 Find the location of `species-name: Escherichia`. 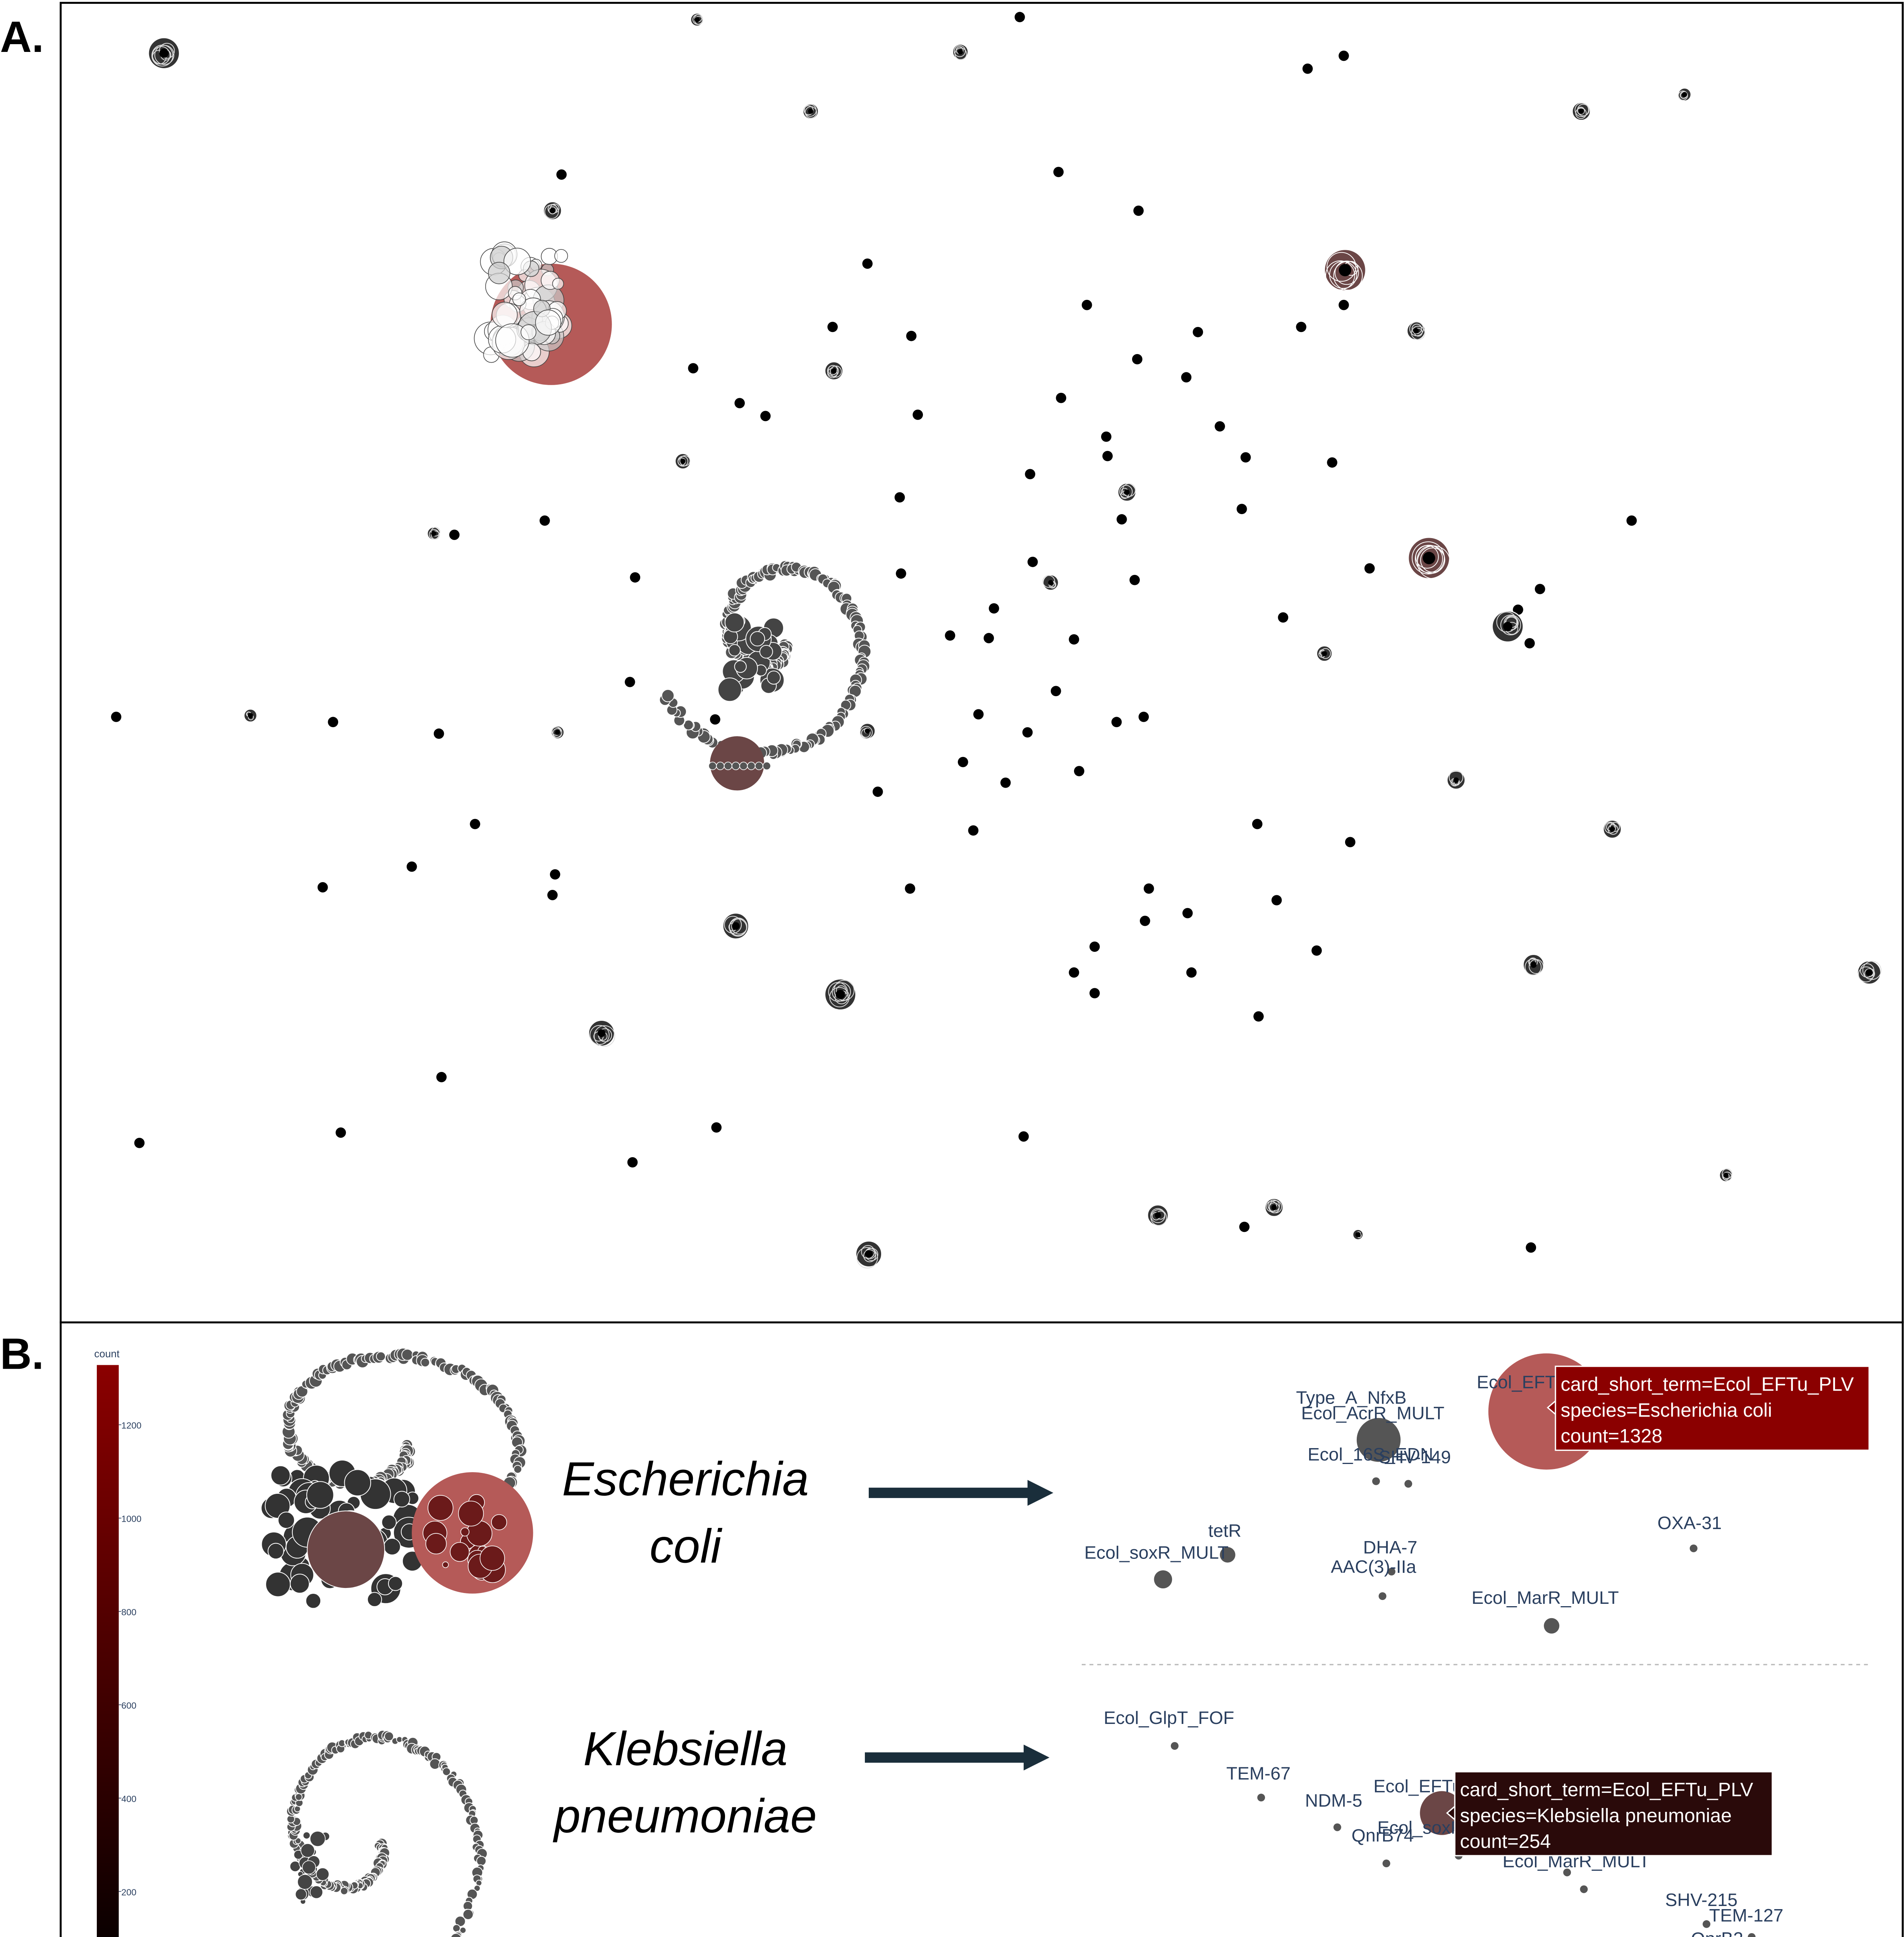

species-name: Escherichia is located at coordinates (685, 1479).